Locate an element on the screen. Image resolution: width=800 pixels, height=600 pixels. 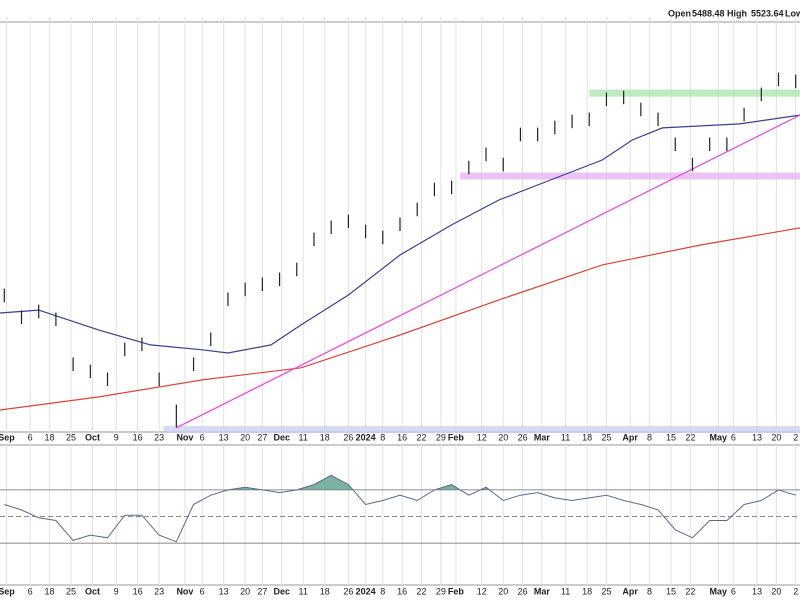
indicator-line is located at coordinates (400, 508).